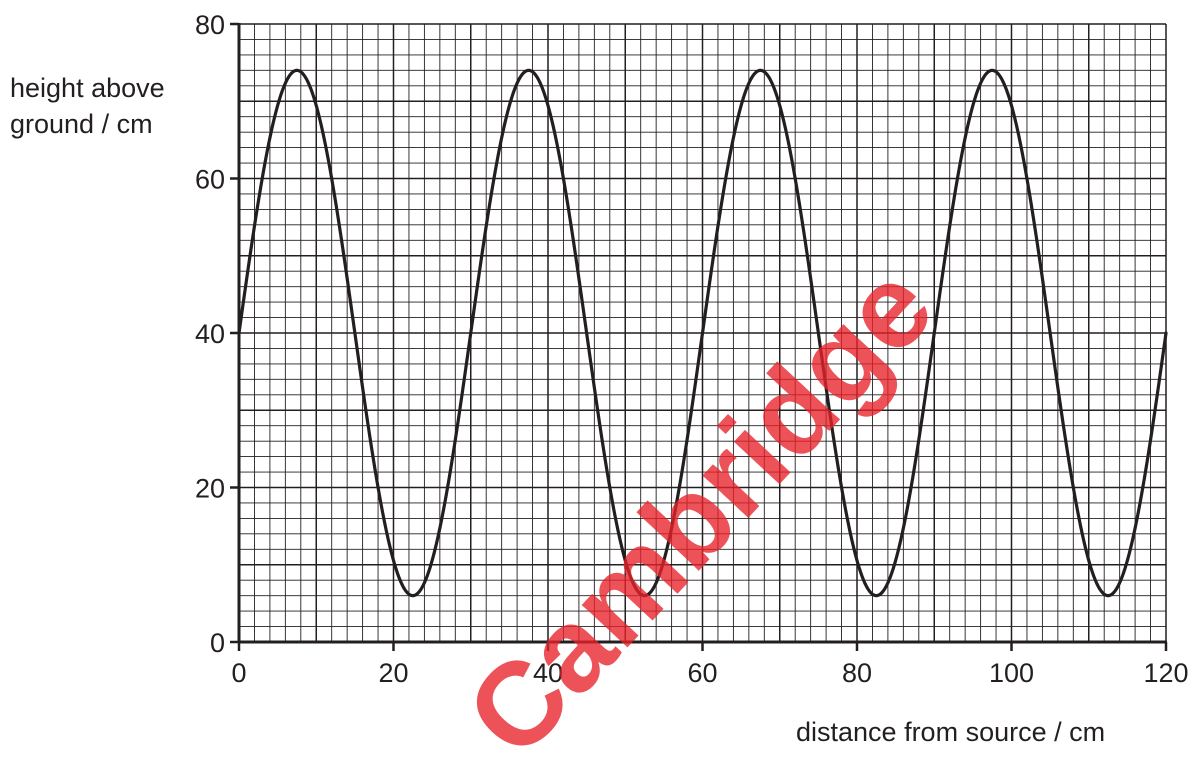  What do you see at coordinates (238, 673) in the screenshot?
I see `x-tick-label: 0` at bounding box center [238, 673].